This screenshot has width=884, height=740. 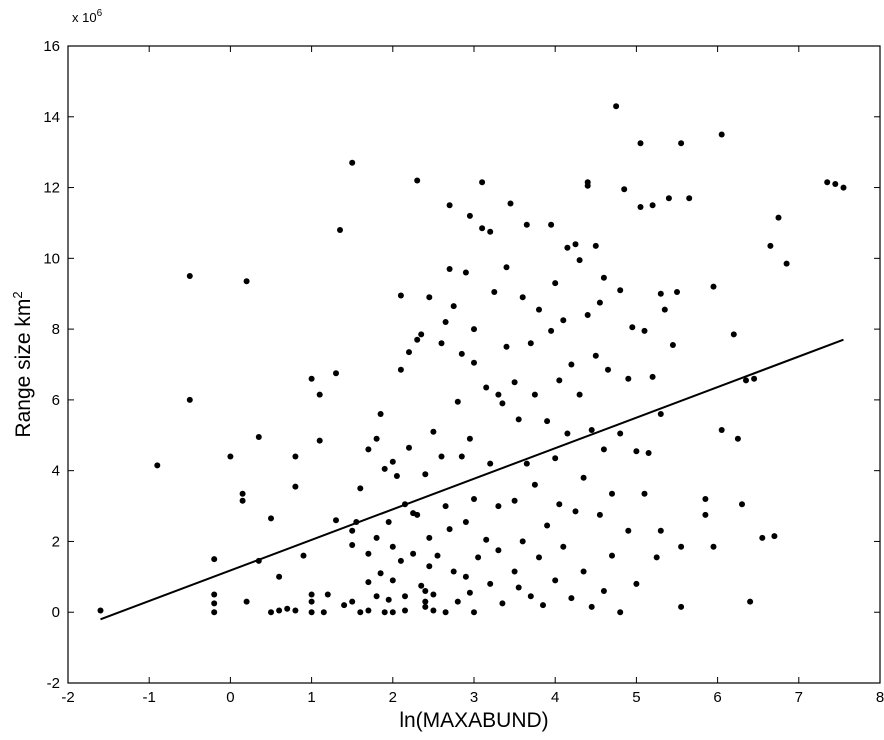 I want to click on x-tick-label: 2, so click(x=393, y=697).